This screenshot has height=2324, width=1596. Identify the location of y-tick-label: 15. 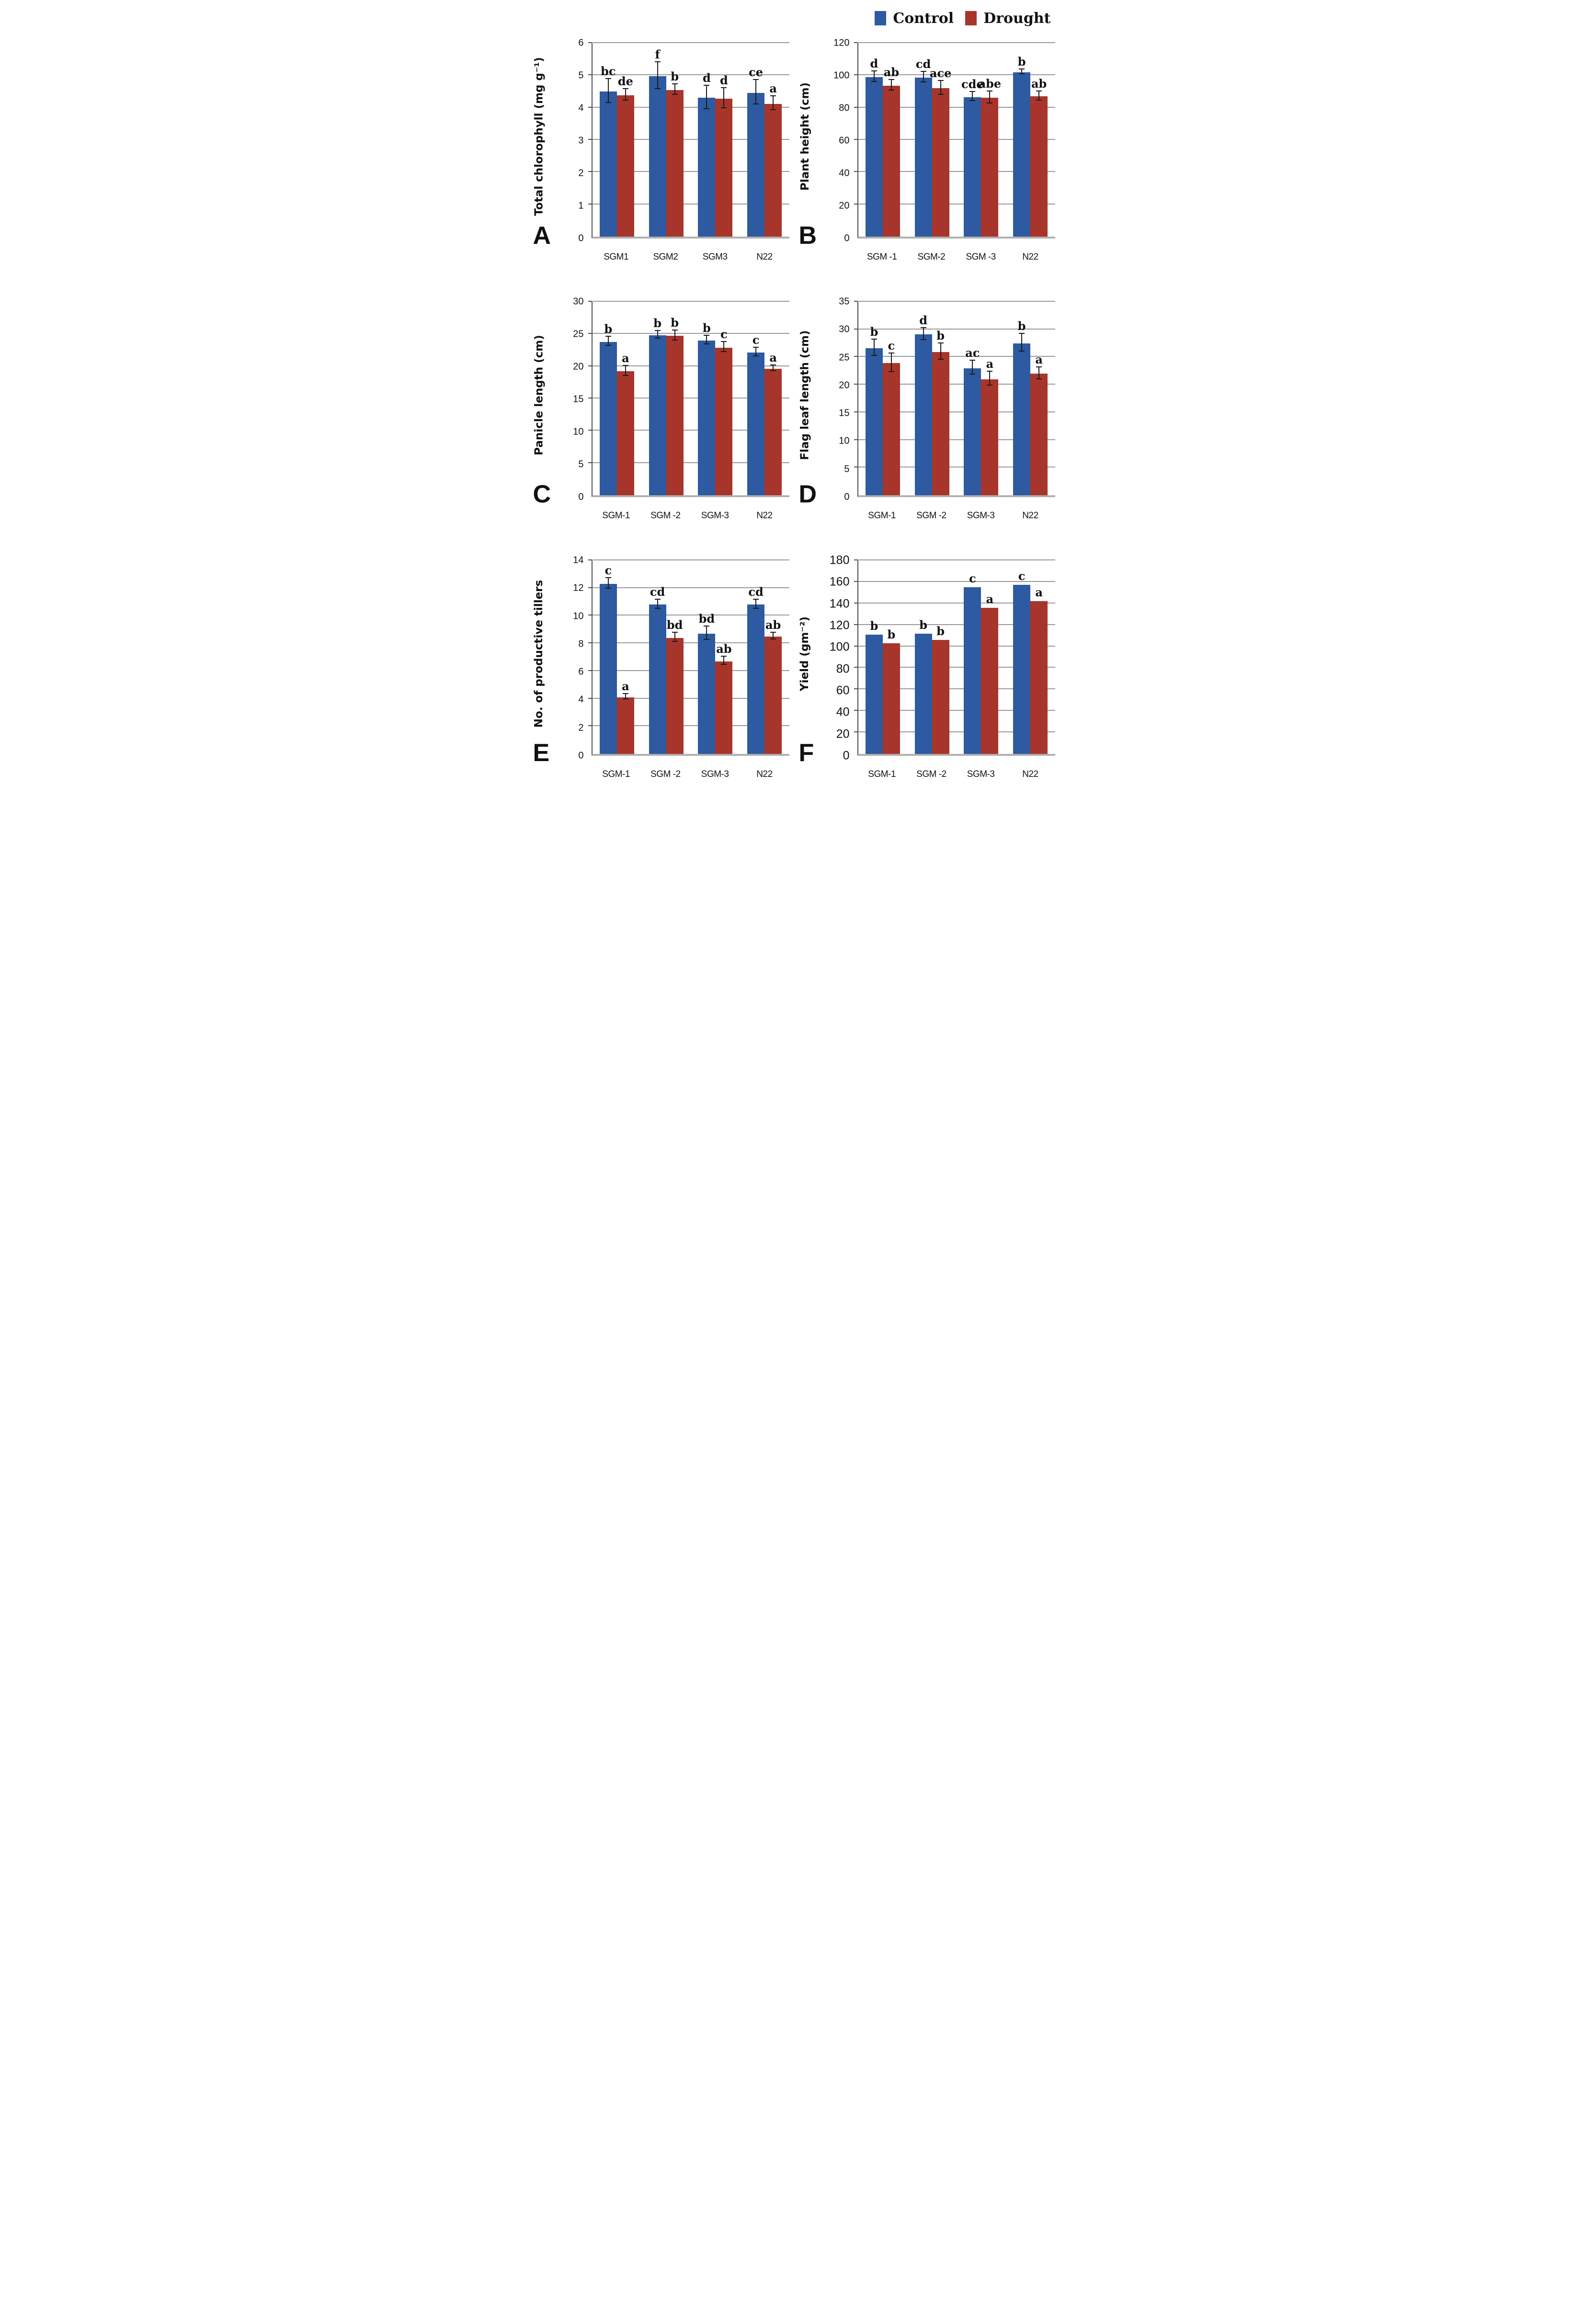
(578, 399).